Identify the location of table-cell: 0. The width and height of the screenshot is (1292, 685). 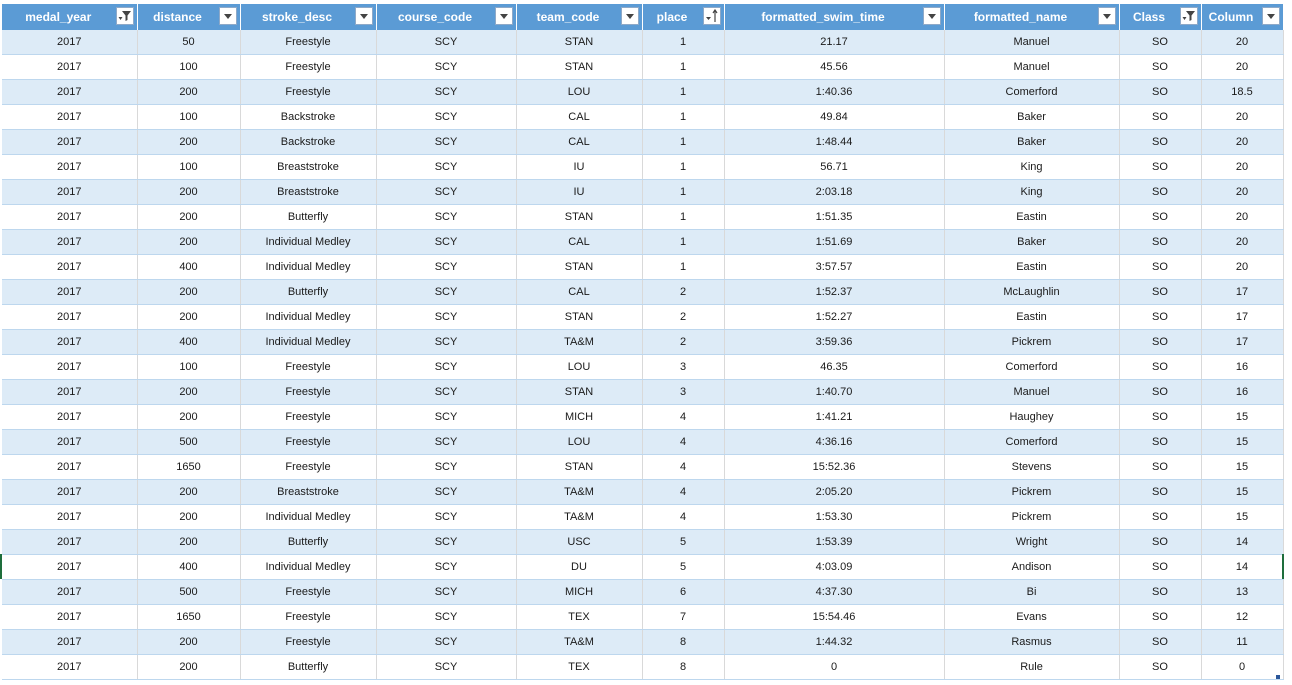
(1242, 667).